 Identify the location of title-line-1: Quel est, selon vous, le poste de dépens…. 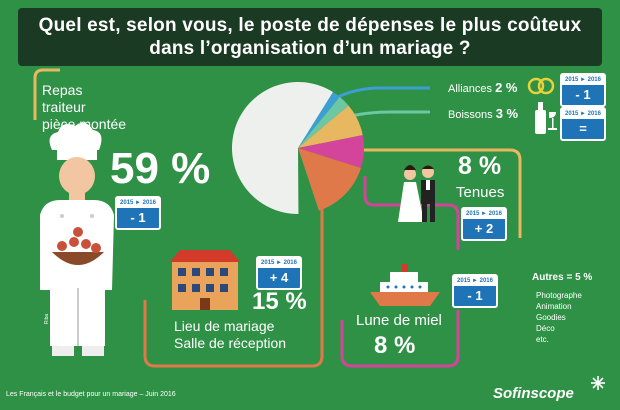
(310, 25).